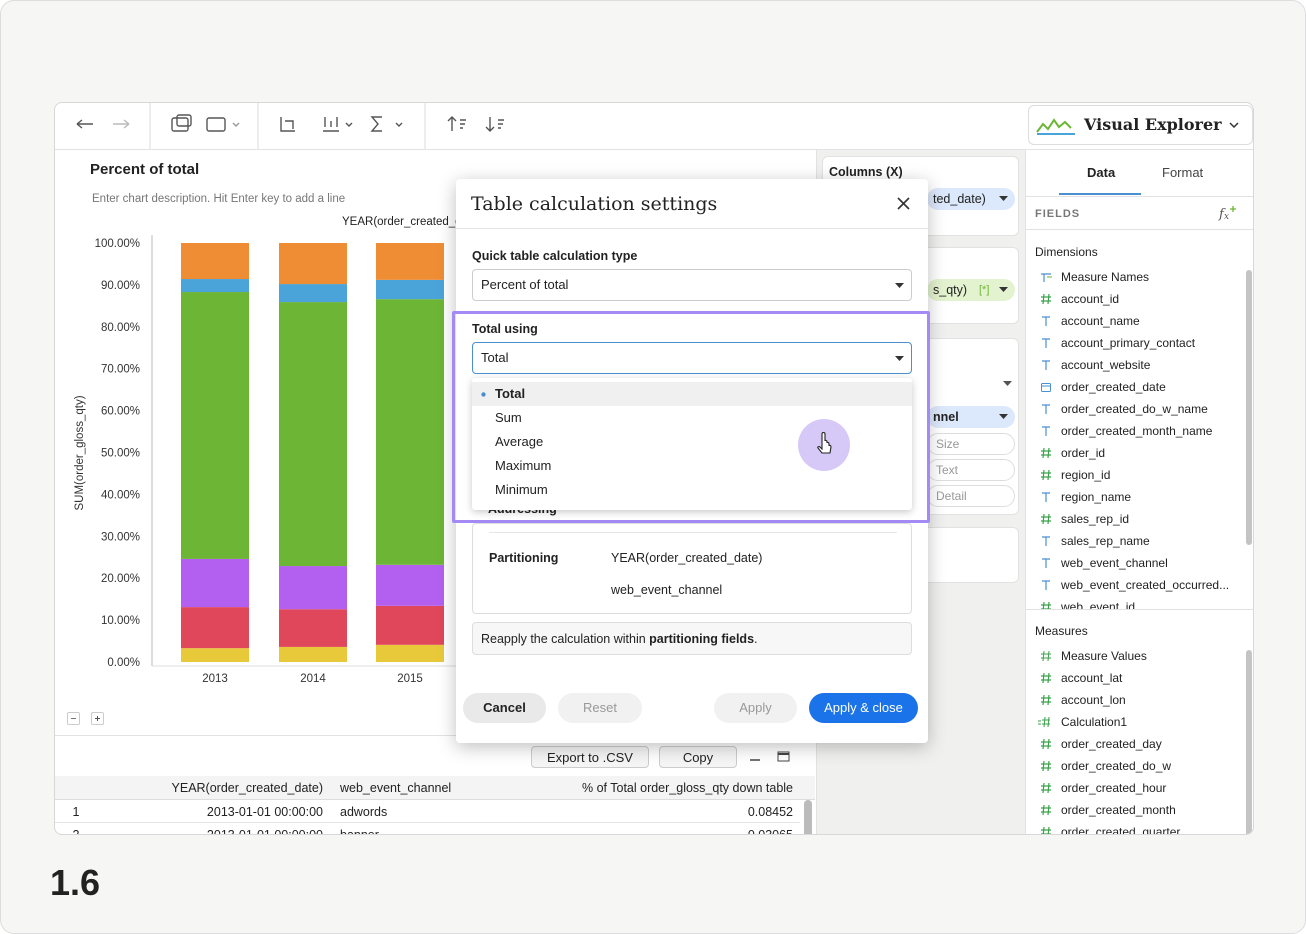  Describe the element at coordinates (97, 718) in the screenshot. I see `zoom-in` at that location.